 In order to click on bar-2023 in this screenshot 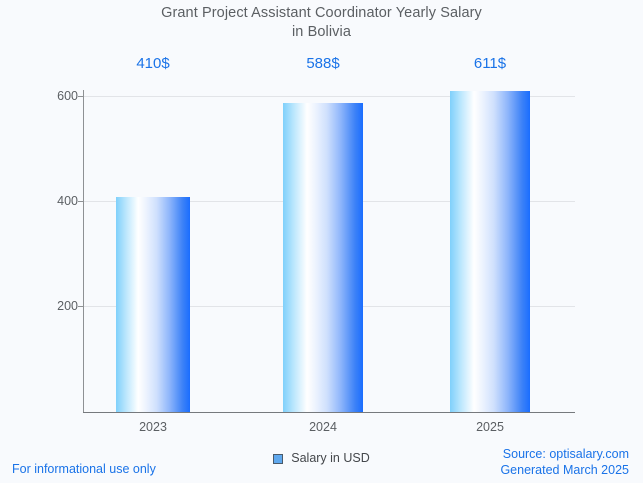, I will do `click(153, 304)`.